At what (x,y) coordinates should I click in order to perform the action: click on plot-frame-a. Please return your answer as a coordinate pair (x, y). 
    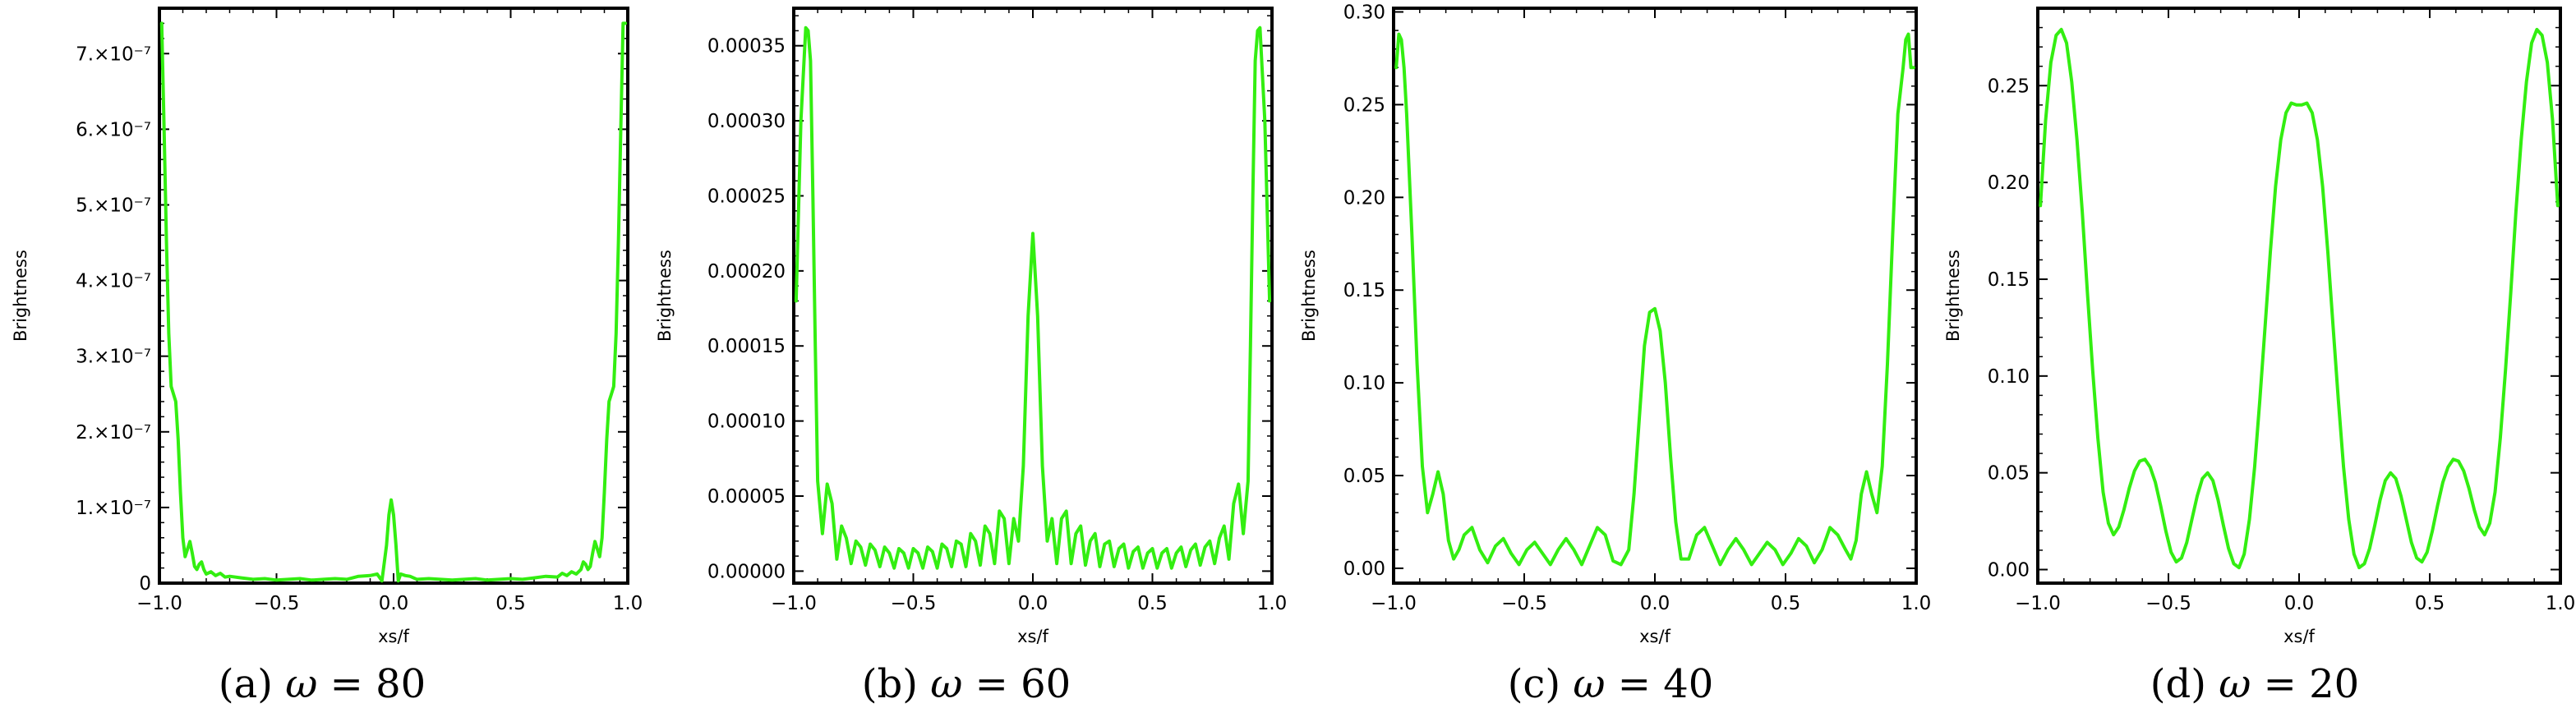
    Looking at the image, I should click on (393, 296).